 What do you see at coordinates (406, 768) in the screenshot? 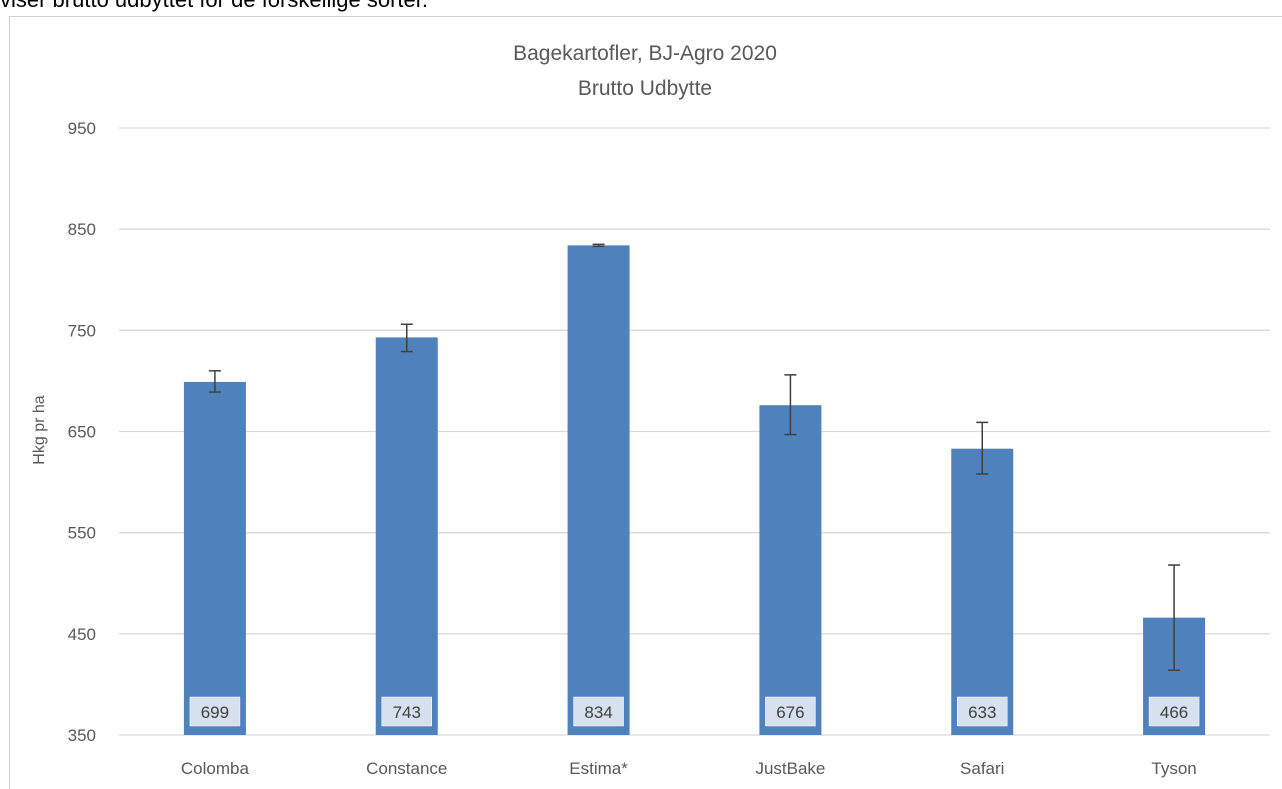
I see `x-tick-label: Constance` at bounding box center [406, 768].